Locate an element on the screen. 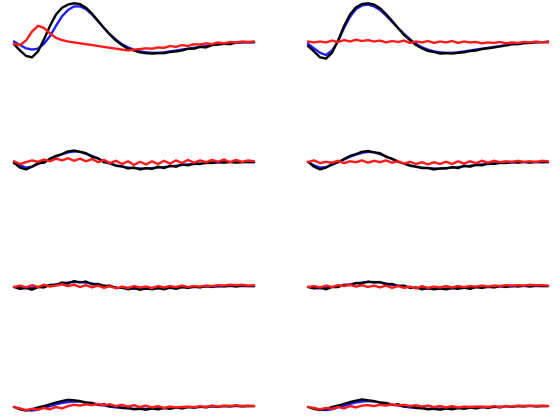  panel-row4-left is located at coordinates (134, 405).